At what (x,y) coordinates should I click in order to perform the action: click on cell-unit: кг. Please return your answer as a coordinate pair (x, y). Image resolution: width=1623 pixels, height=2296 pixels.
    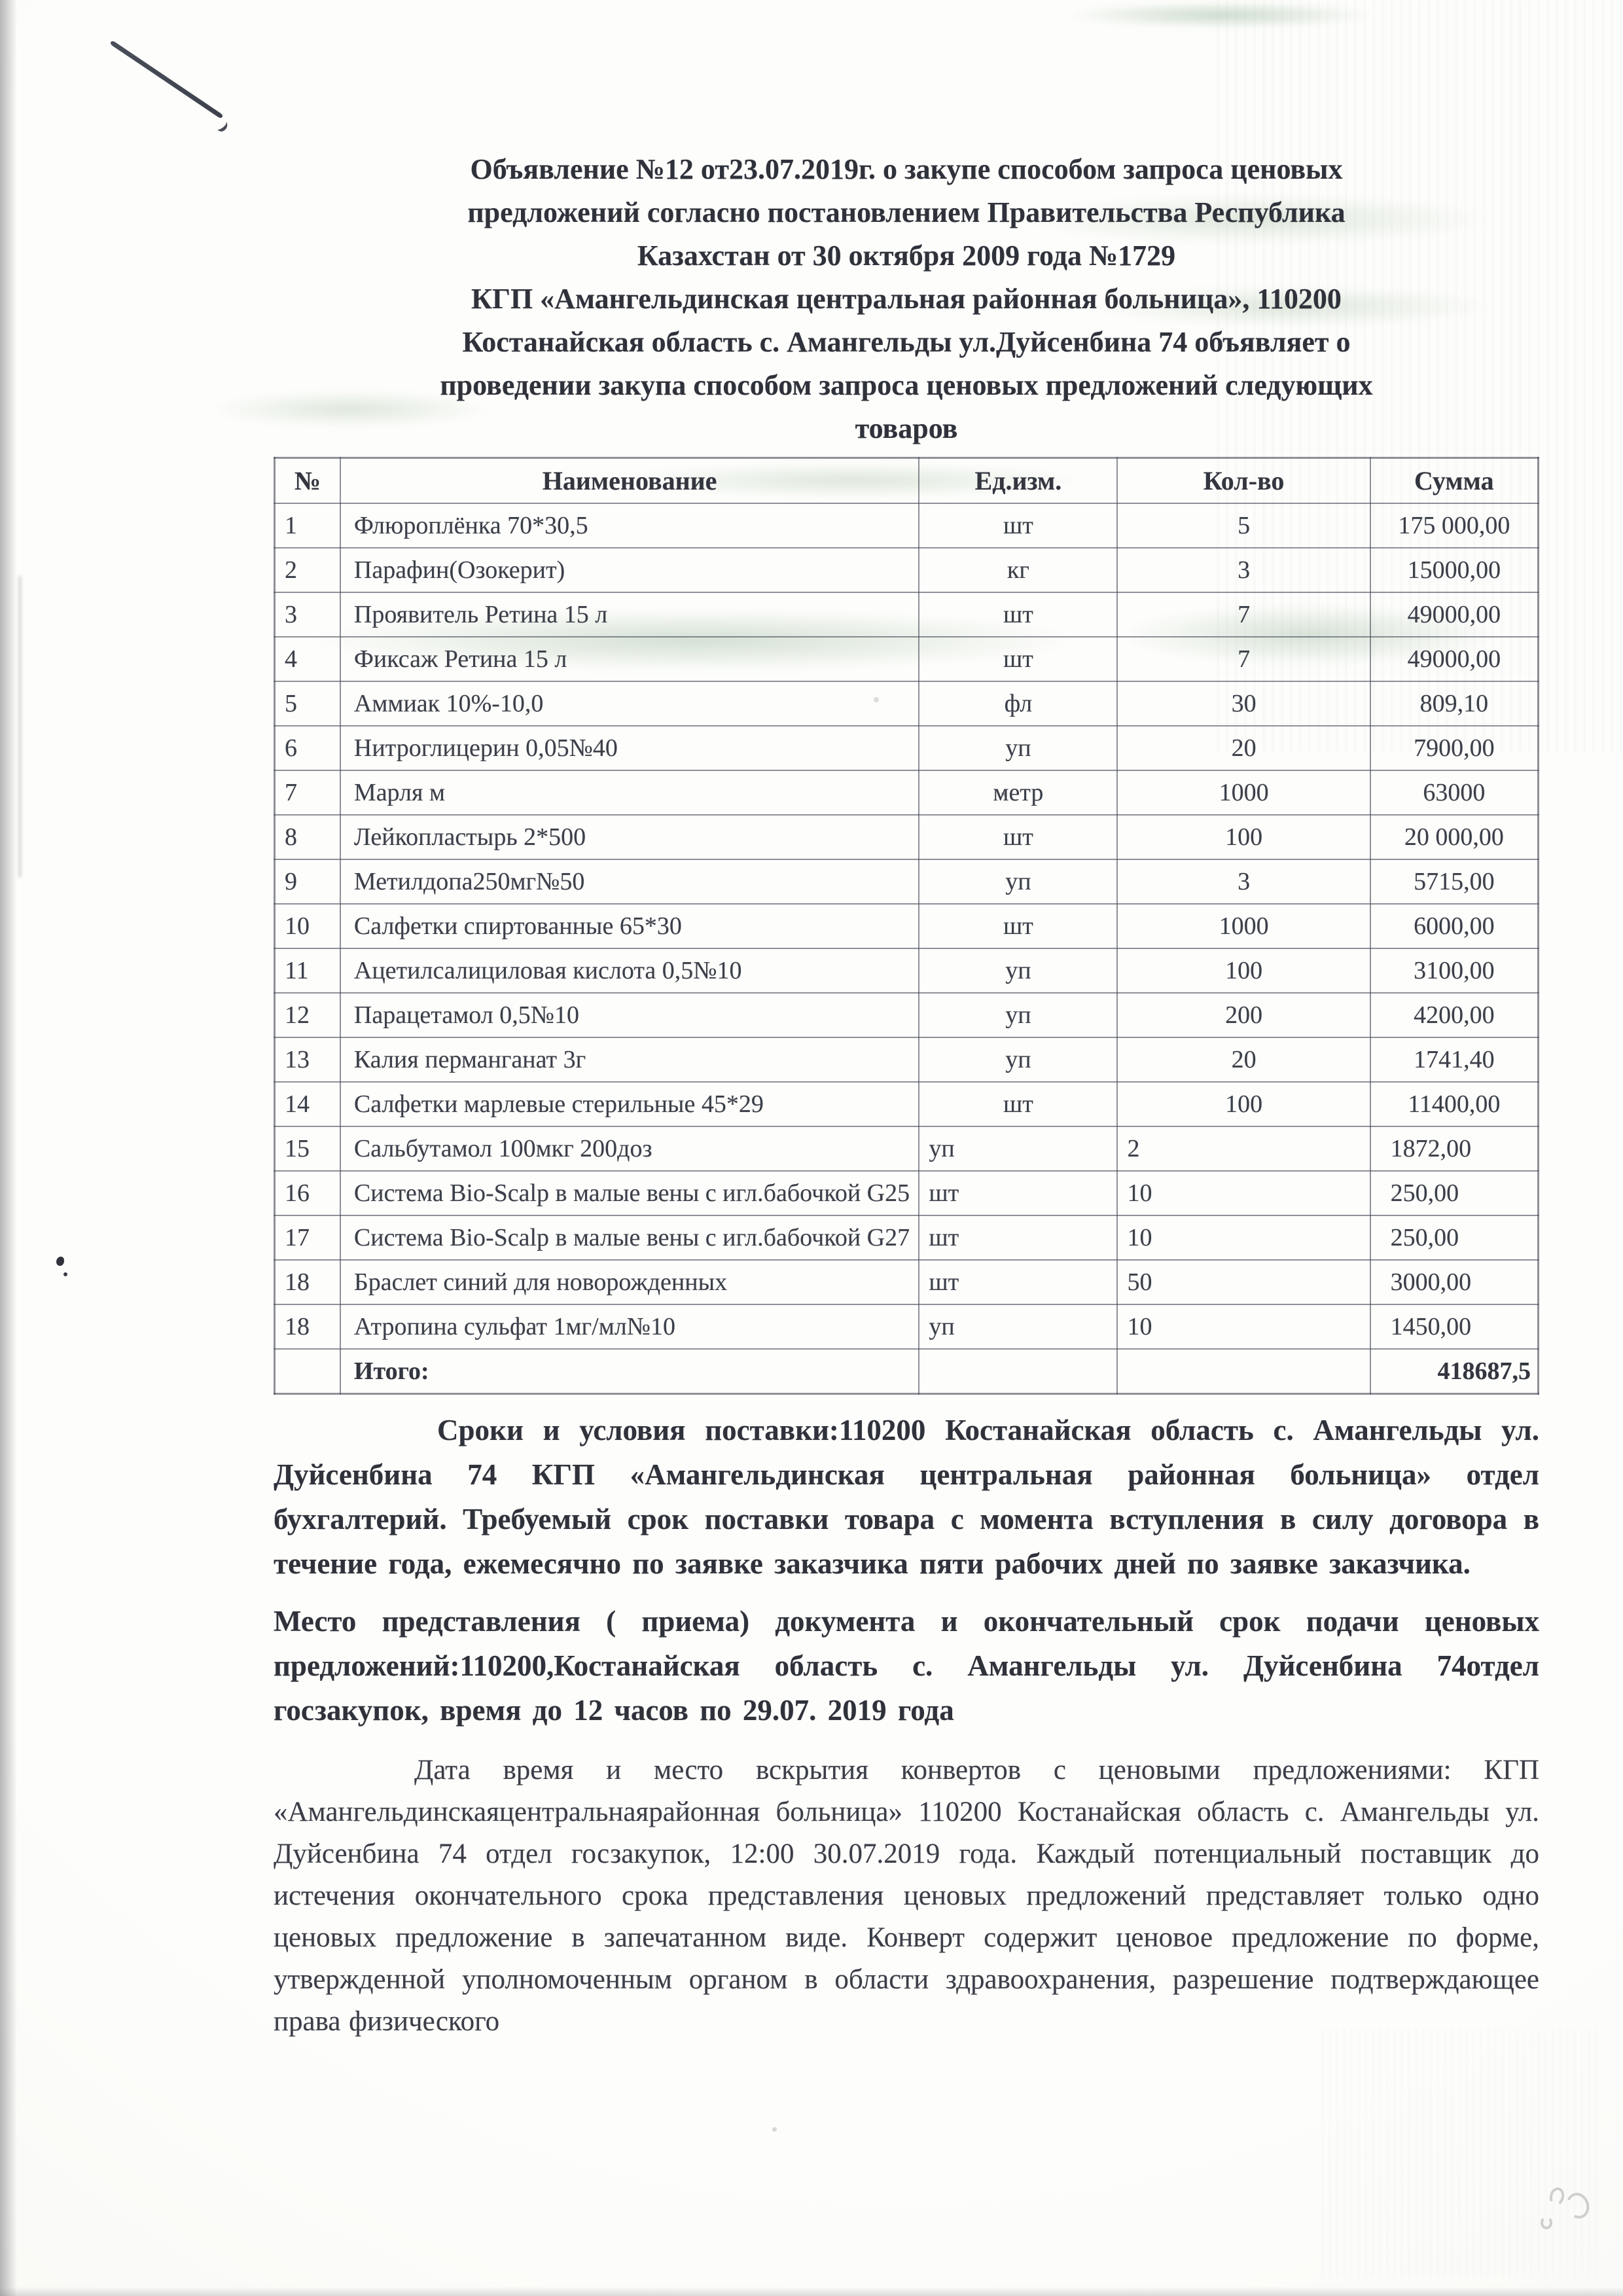
    Looking at the image, I should click on (1018, 570).